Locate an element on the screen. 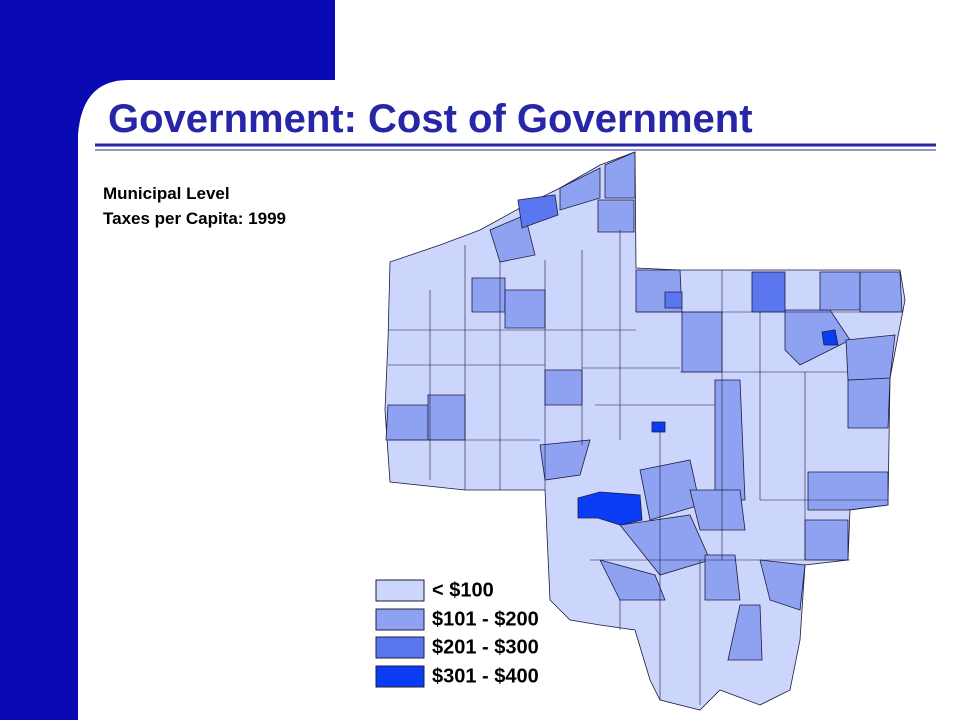 The height and width of the screenshot is (720, 960). legend-label: $201 - $300 is located at coordinates (485, 647).